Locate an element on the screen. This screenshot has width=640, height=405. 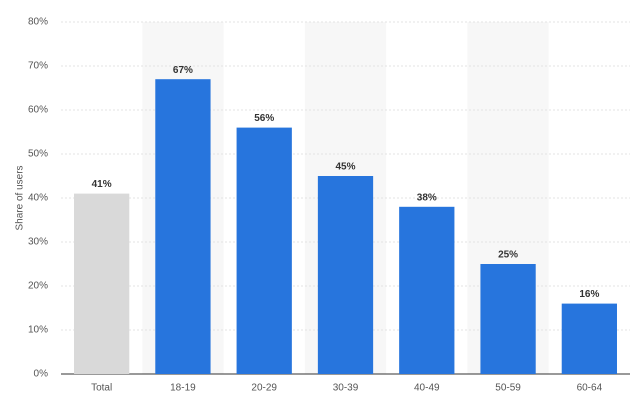
x-tick-label: 60-64 is located at coordinates (590, 388).